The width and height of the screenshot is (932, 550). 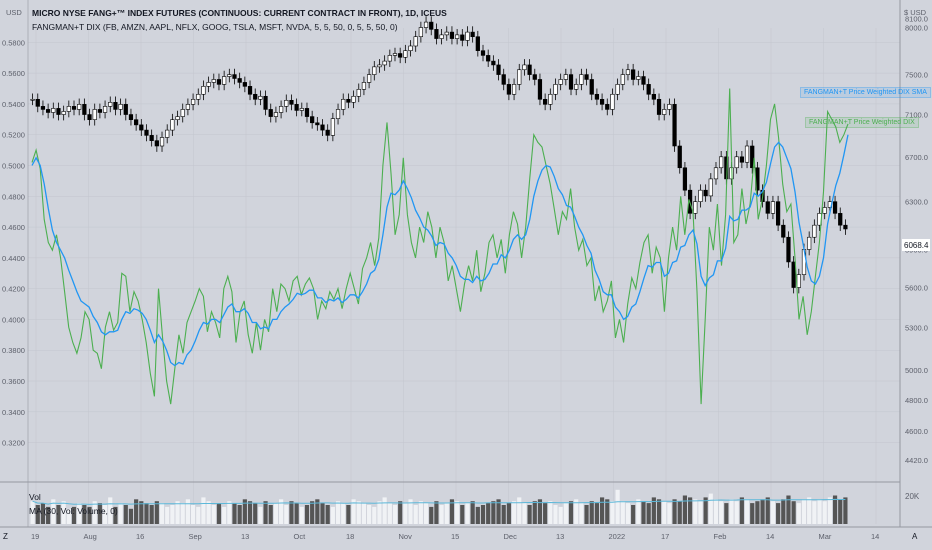 What do you see at coordinates (5, 536) in the screenshot?
I see `zoom-reset-button: Z` at bounding box center [5, 536].